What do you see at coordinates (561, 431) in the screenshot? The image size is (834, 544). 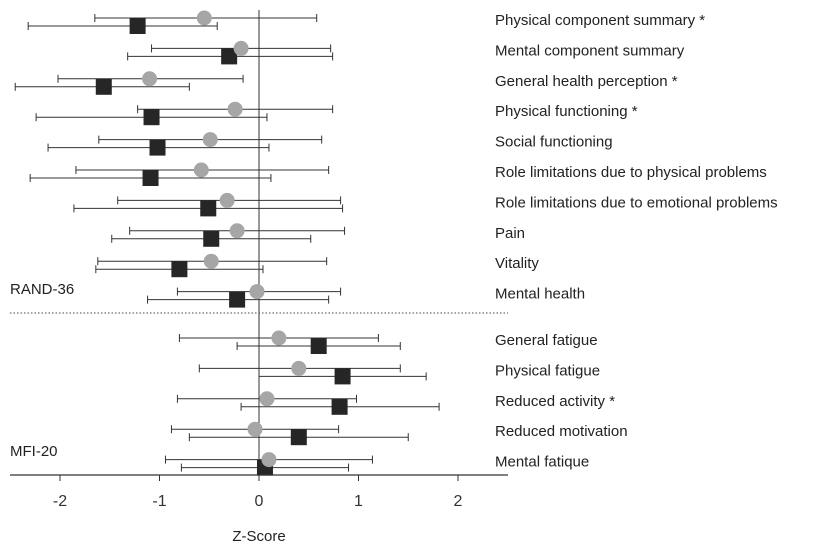 I see `row-label: Reduced motivation` at bounding box center [561, 431].